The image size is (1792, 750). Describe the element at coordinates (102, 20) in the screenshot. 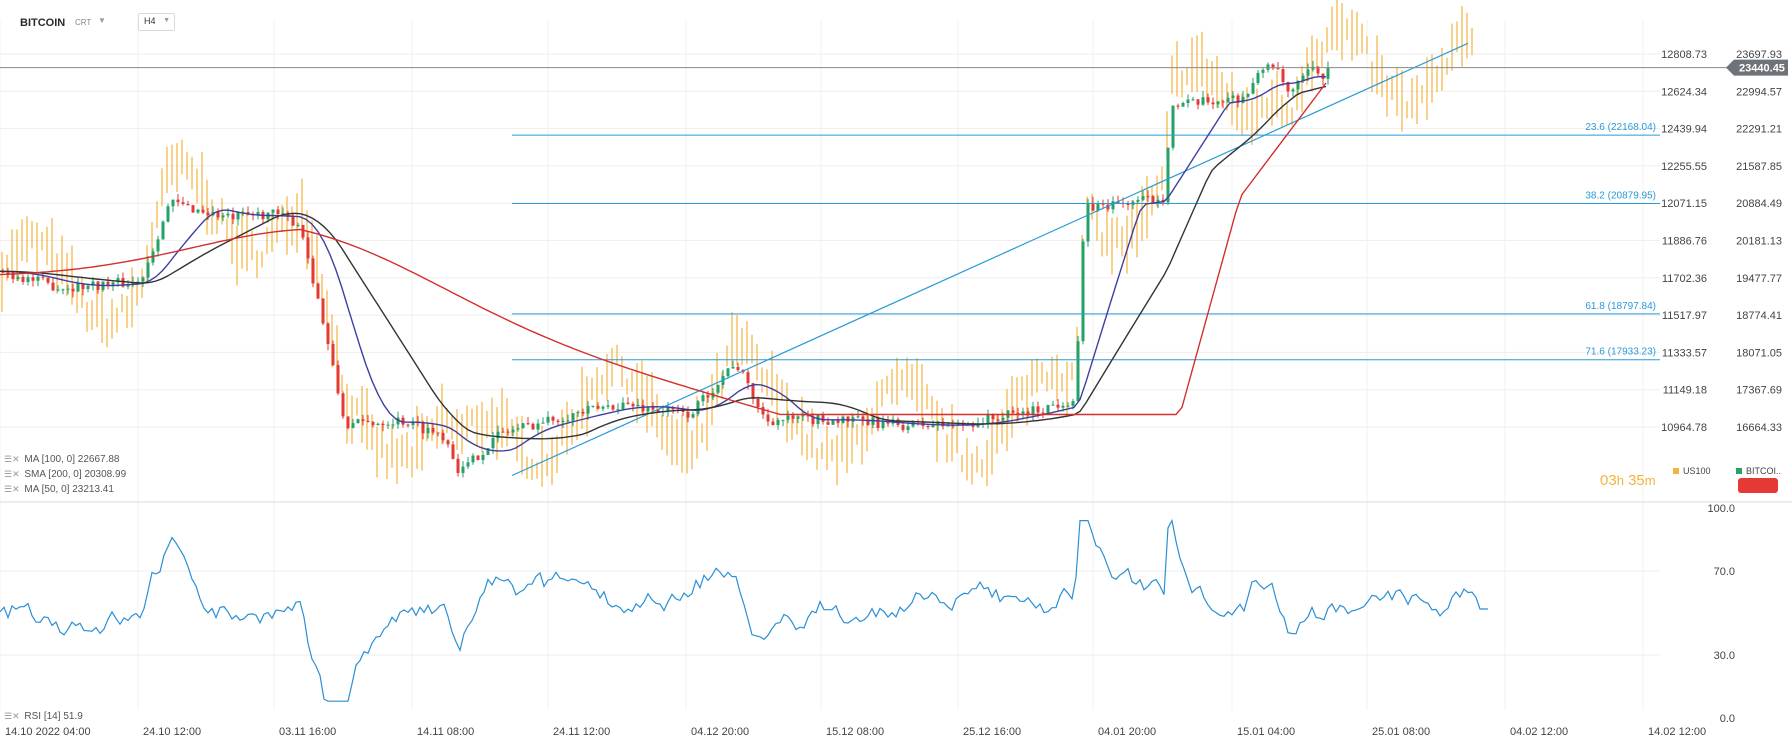

I see `symbol-chevron-down-icon: ▼` at that location.